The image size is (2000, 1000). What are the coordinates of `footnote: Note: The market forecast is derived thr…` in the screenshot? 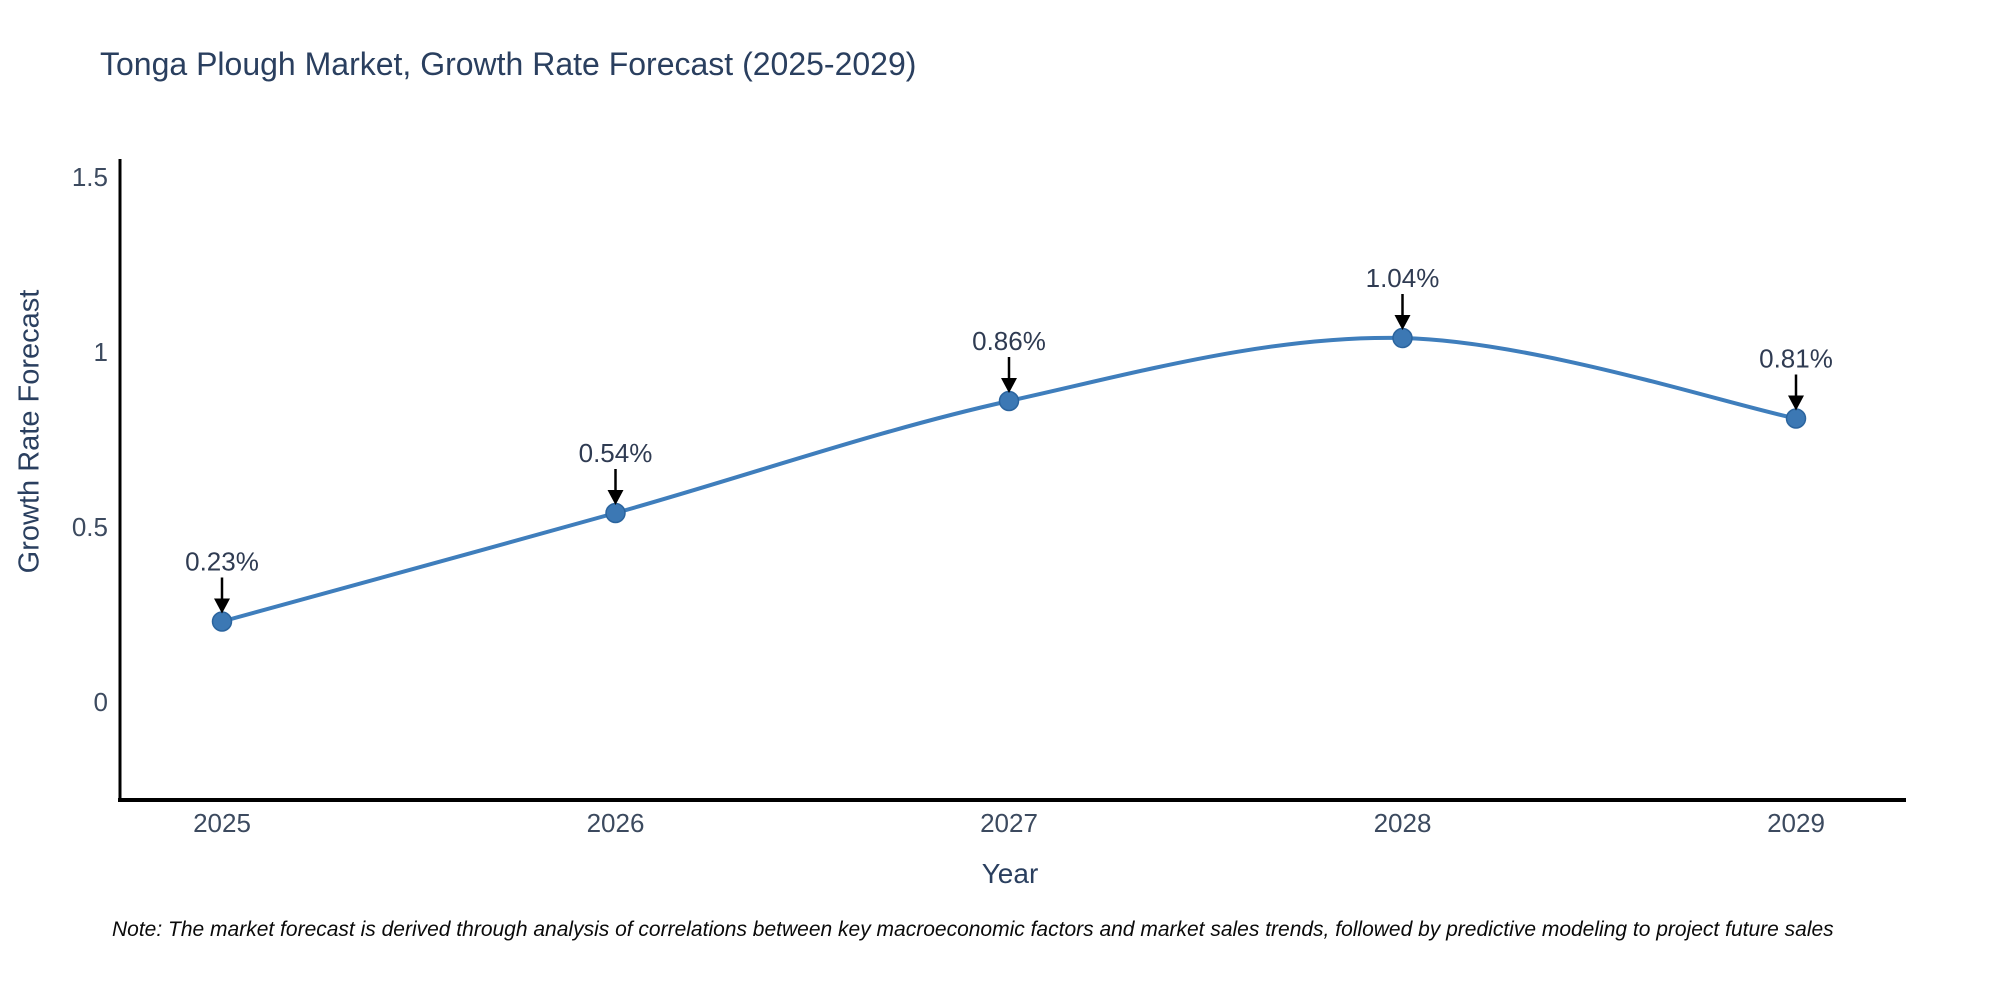 It's located at (973, 929).